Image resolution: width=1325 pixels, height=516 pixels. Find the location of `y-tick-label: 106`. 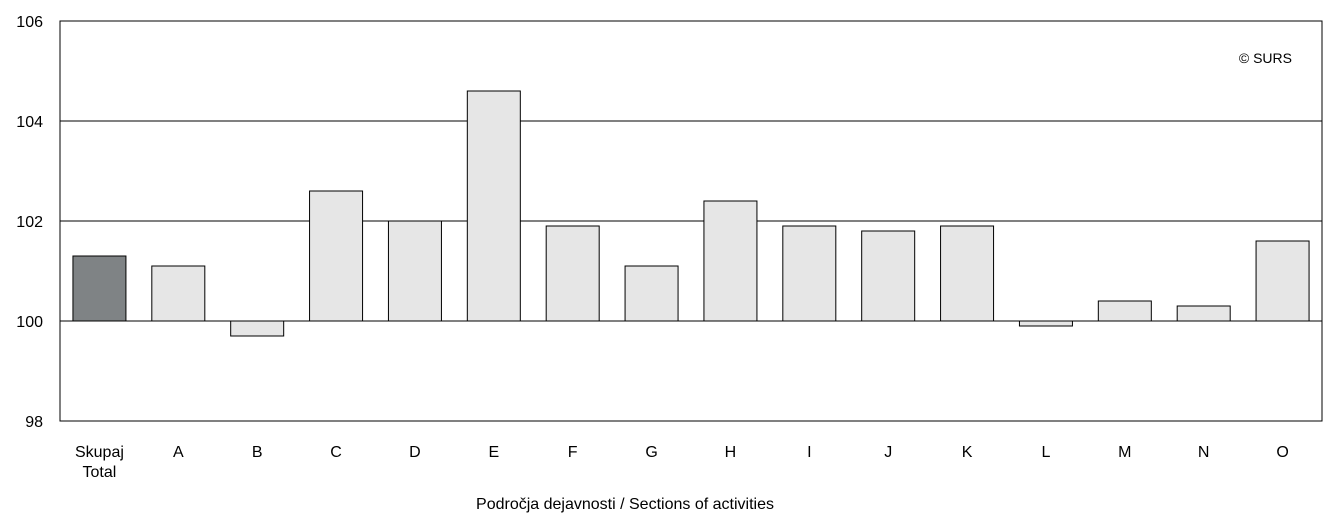

y-tick-label: 106 is located at coordinates (29, 22).